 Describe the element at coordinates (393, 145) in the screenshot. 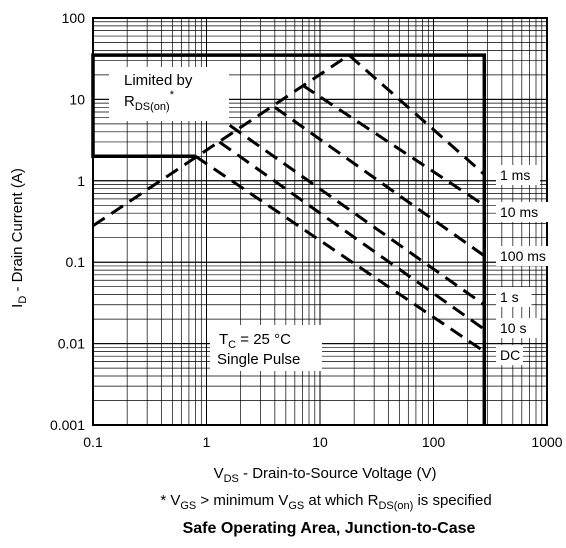

I see `series-line-10-ms` at that location.